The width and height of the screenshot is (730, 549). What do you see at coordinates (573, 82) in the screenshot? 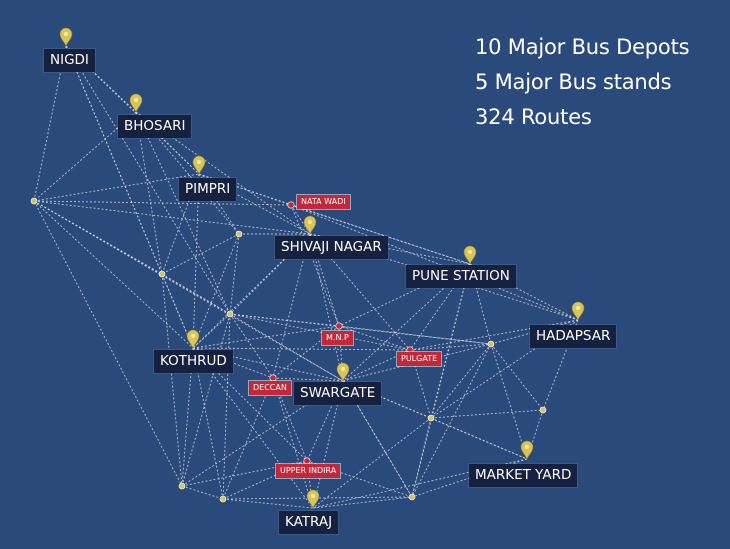
I see `stands-stat: 5 Major Bus stands` at bounding box center [573, 82].